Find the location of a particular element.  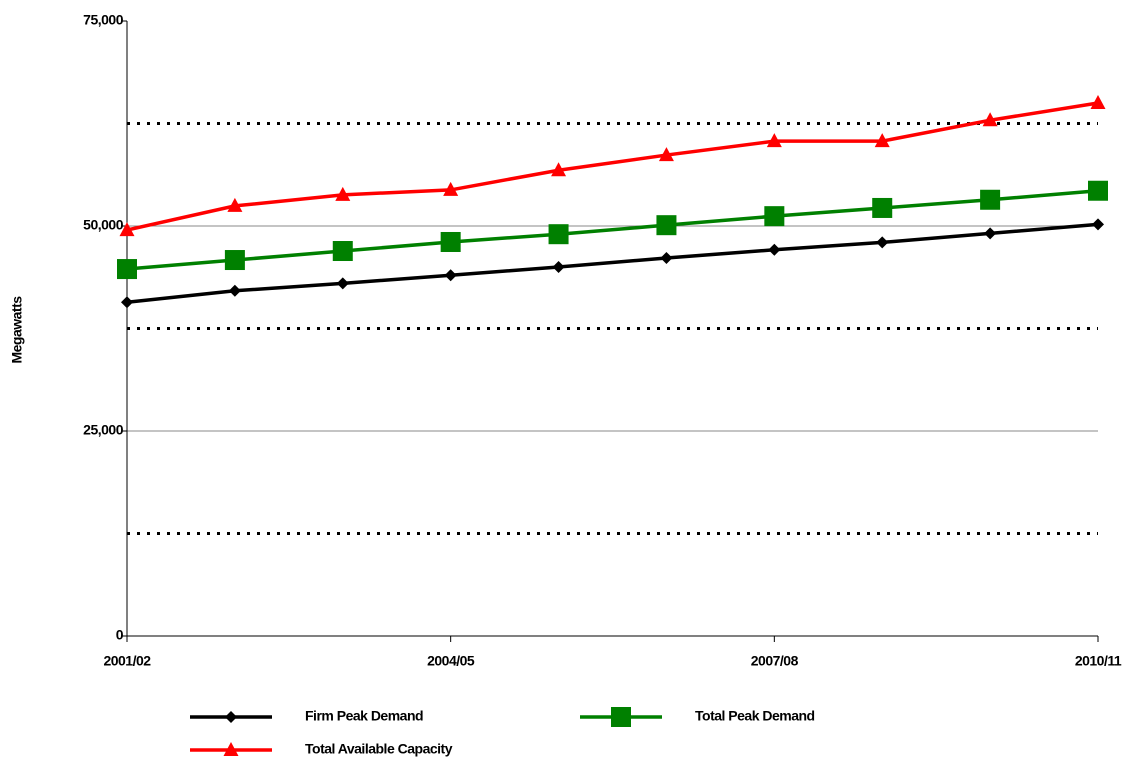

x-tick-label: 2010/11 is located at coordinates (1098, 661).